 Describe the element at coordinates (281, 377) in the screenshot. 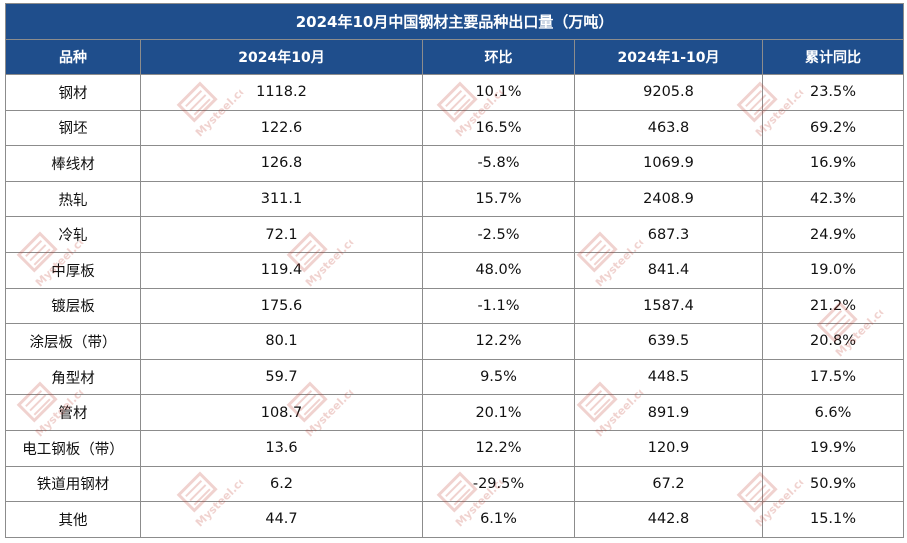

I see `october-value-cell: 59.7` at that location.